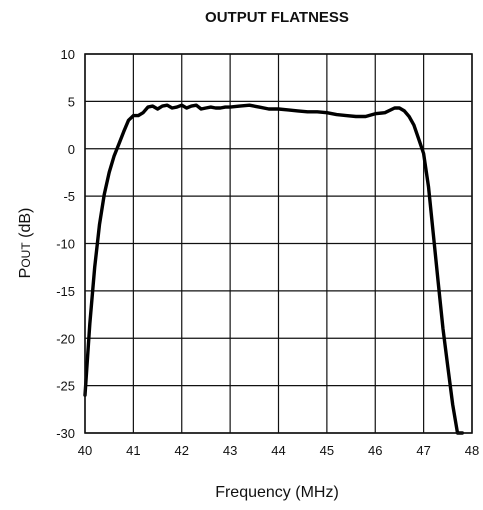 Image resolution: width=483 pixels, height=510 pixels. I want to click on y-tick-label: -25, so click(65, 386).